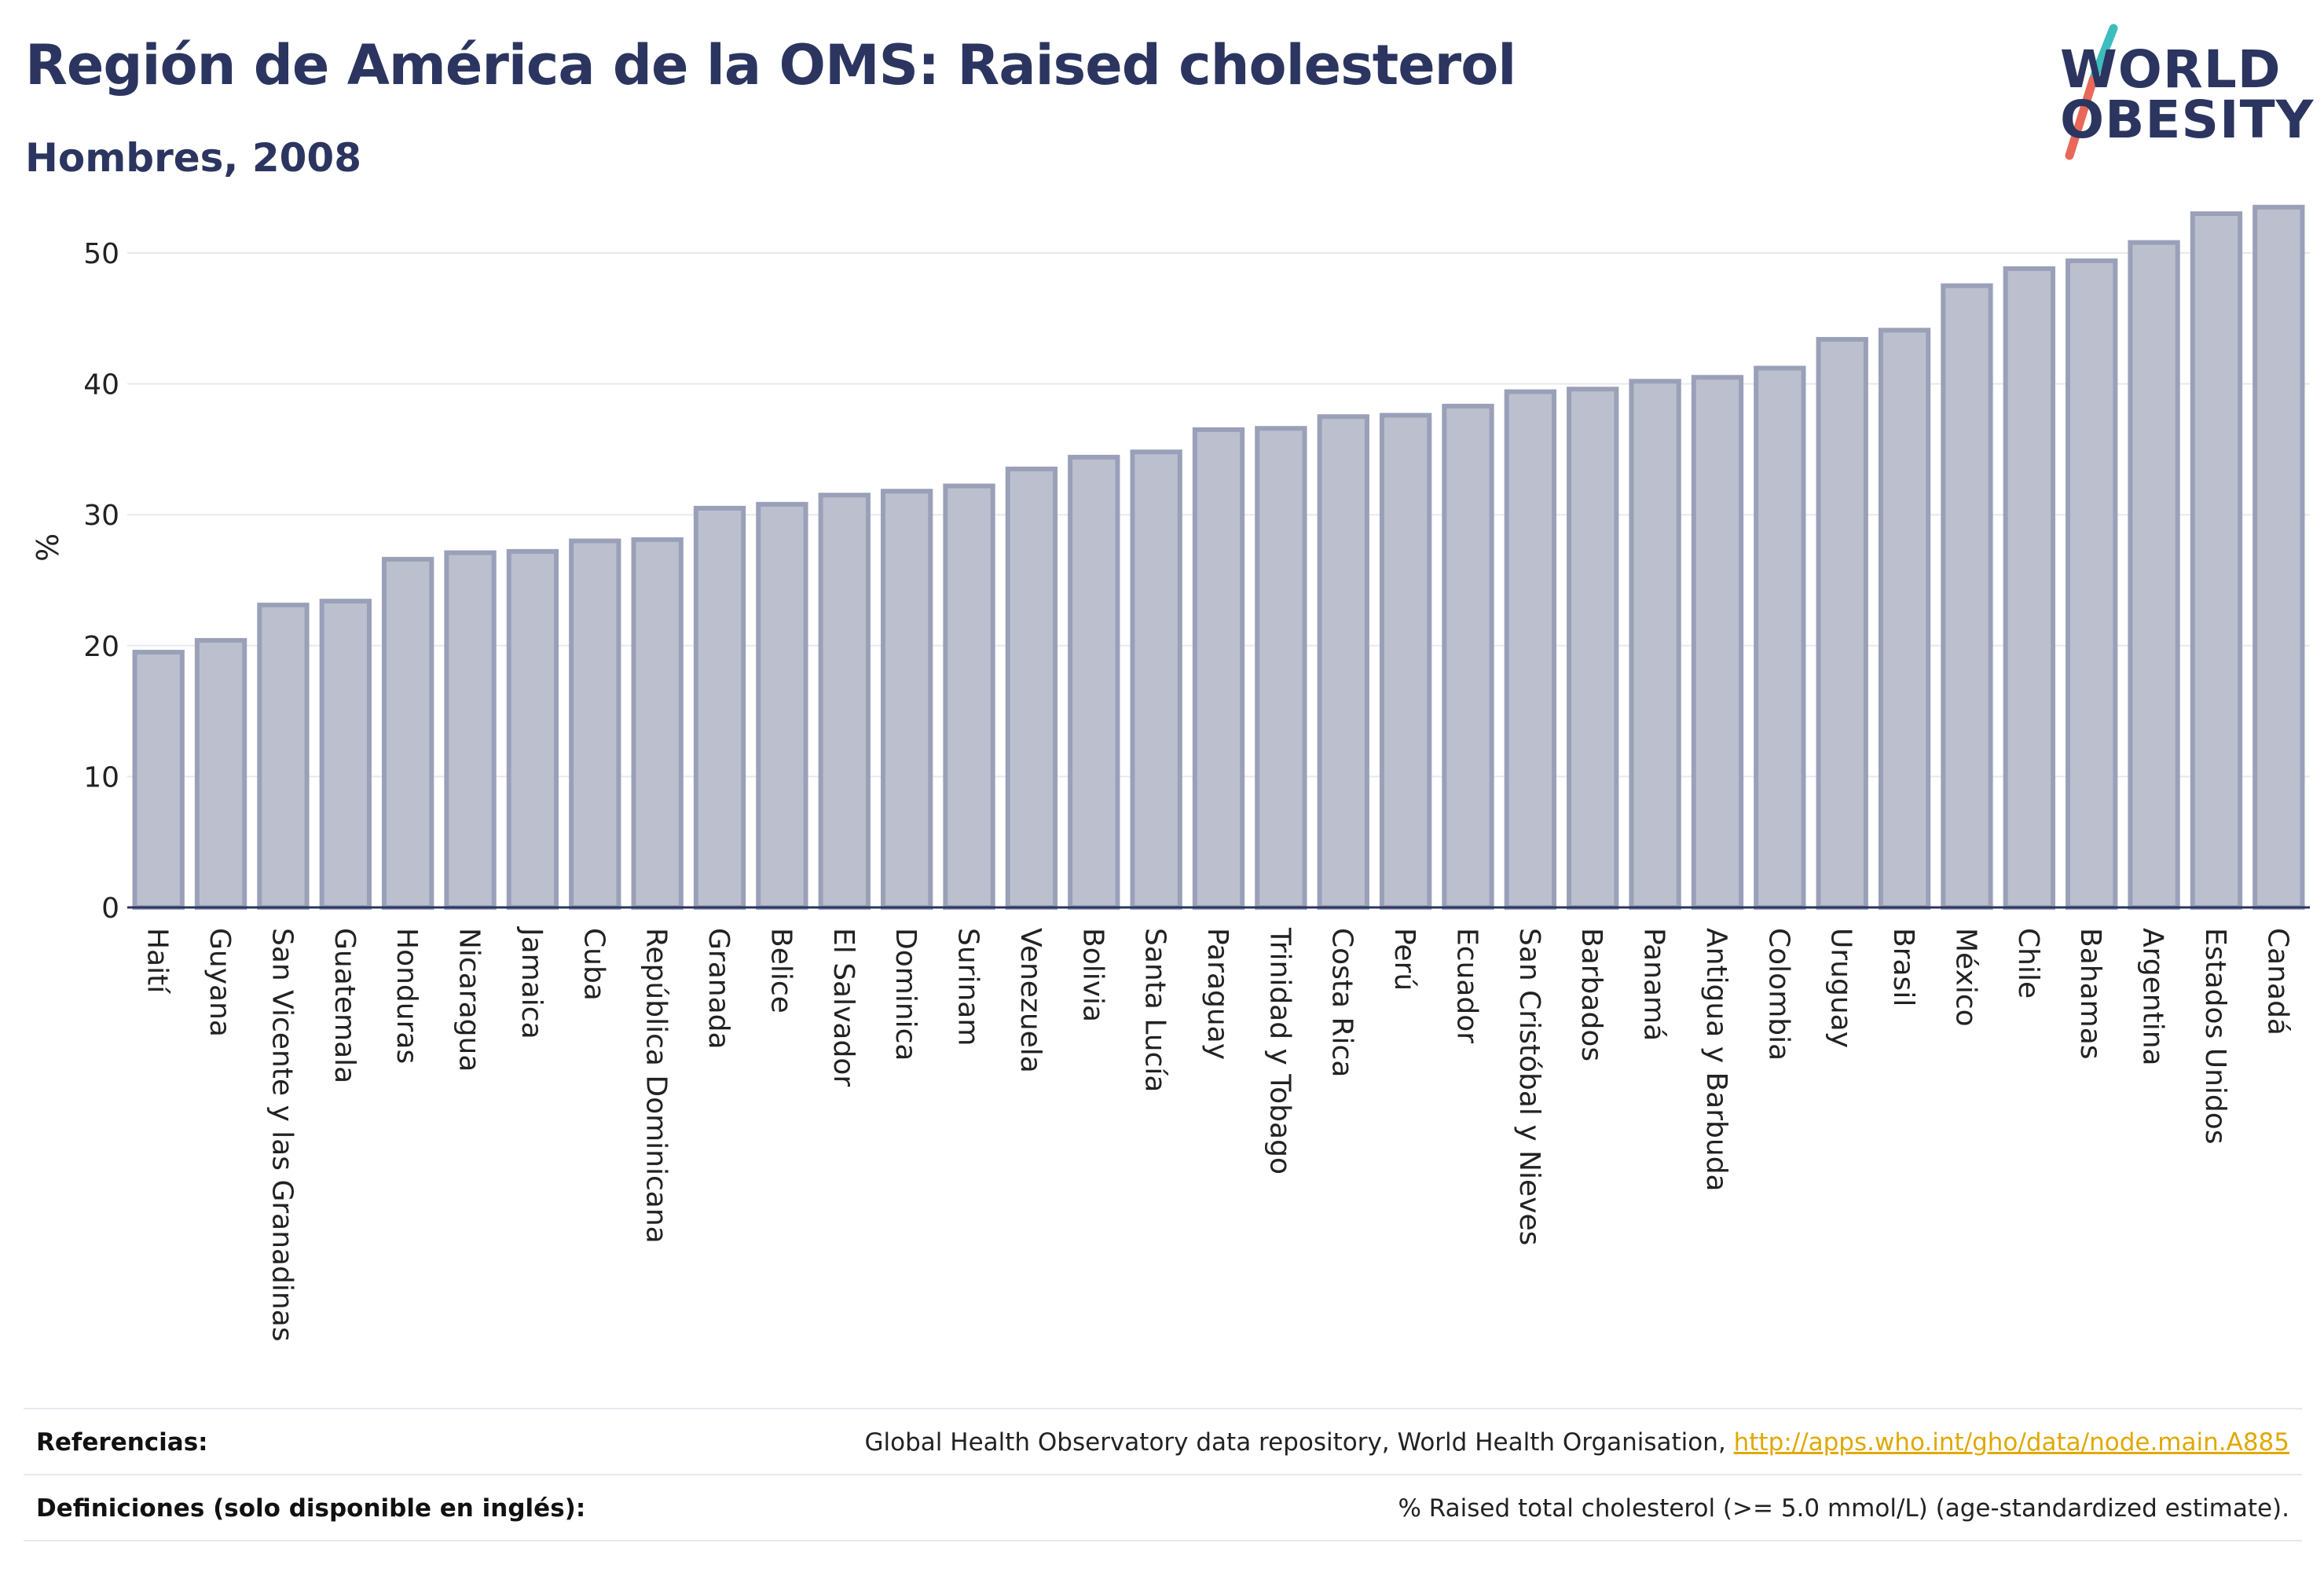 Image resolution: width=2324 pixels, height=1576 pixels. What do you see at coordinates (406, 996) in the screenshot?
I see `x-tick-label: Honduras` at bounding box center [406, 996].